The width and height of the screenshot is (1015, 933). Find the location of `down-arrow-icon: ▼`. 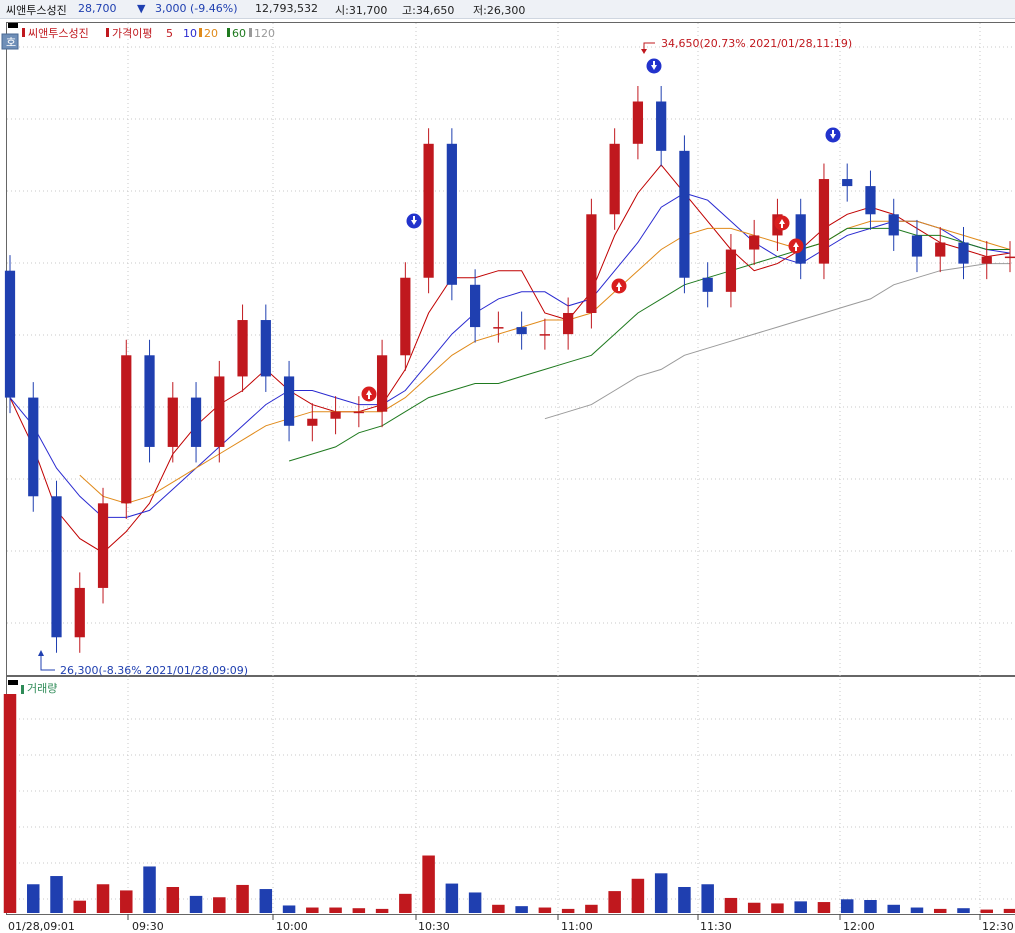

down-arrow-icon: ▼ is located at coordinates (141, 8).